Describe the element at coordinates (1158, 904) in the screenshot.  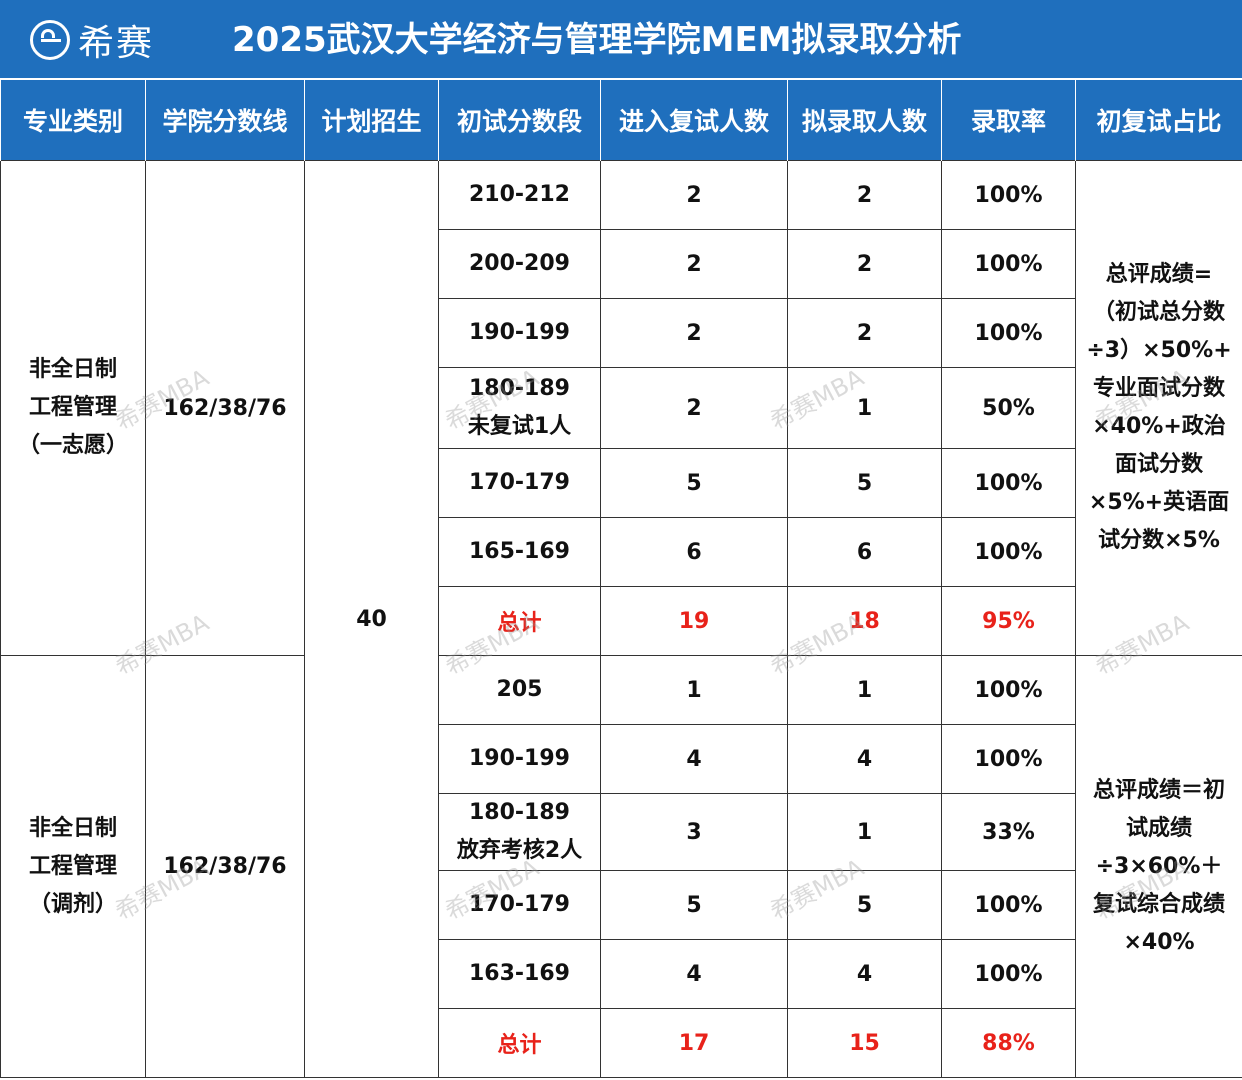
I see `formula-line: 复试综合成绩` at that location.